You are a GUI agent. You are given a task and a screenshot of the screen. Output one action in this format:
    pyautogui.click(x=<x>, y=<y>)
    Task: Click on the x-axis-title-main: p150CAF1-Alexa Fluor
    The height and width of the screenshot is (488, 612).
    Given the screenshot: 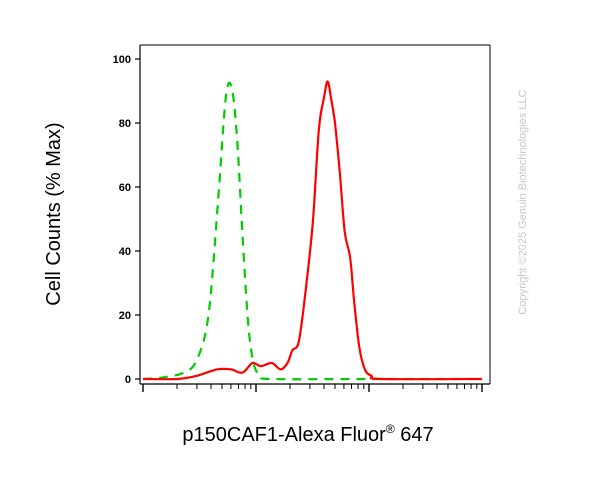 What is the action you would take?
    pyautogui.click(x=284, y=435)
    